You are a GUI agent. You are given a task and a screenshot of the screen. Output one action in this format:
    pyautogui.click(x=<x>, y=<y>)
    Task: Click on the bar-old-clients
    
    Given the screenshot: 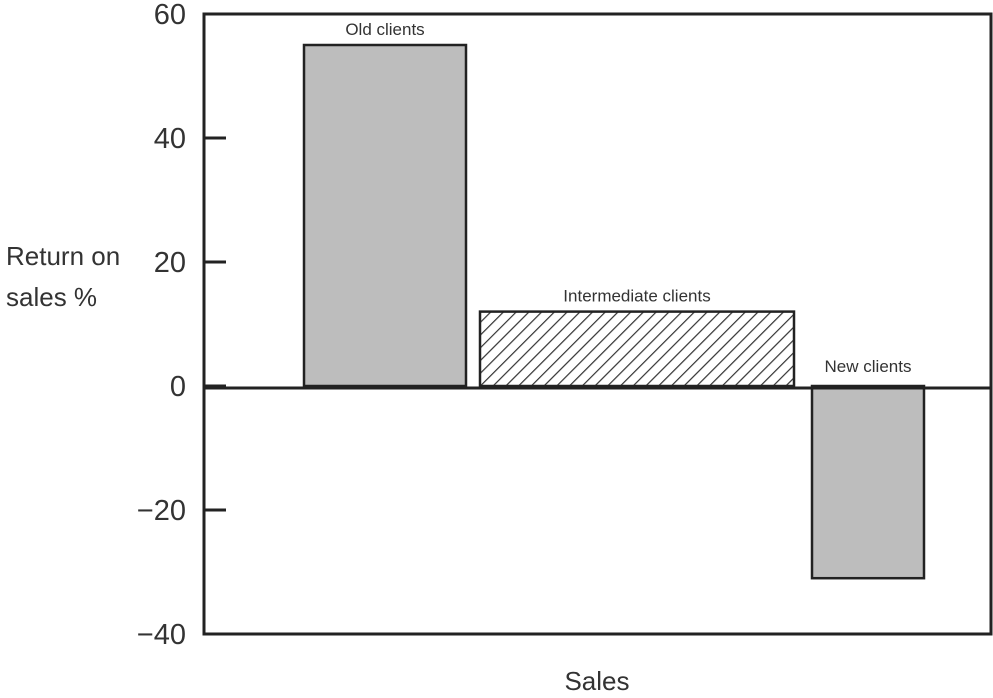 What is the action you would take?
    pyautogui.click(x=385, y=215)
    